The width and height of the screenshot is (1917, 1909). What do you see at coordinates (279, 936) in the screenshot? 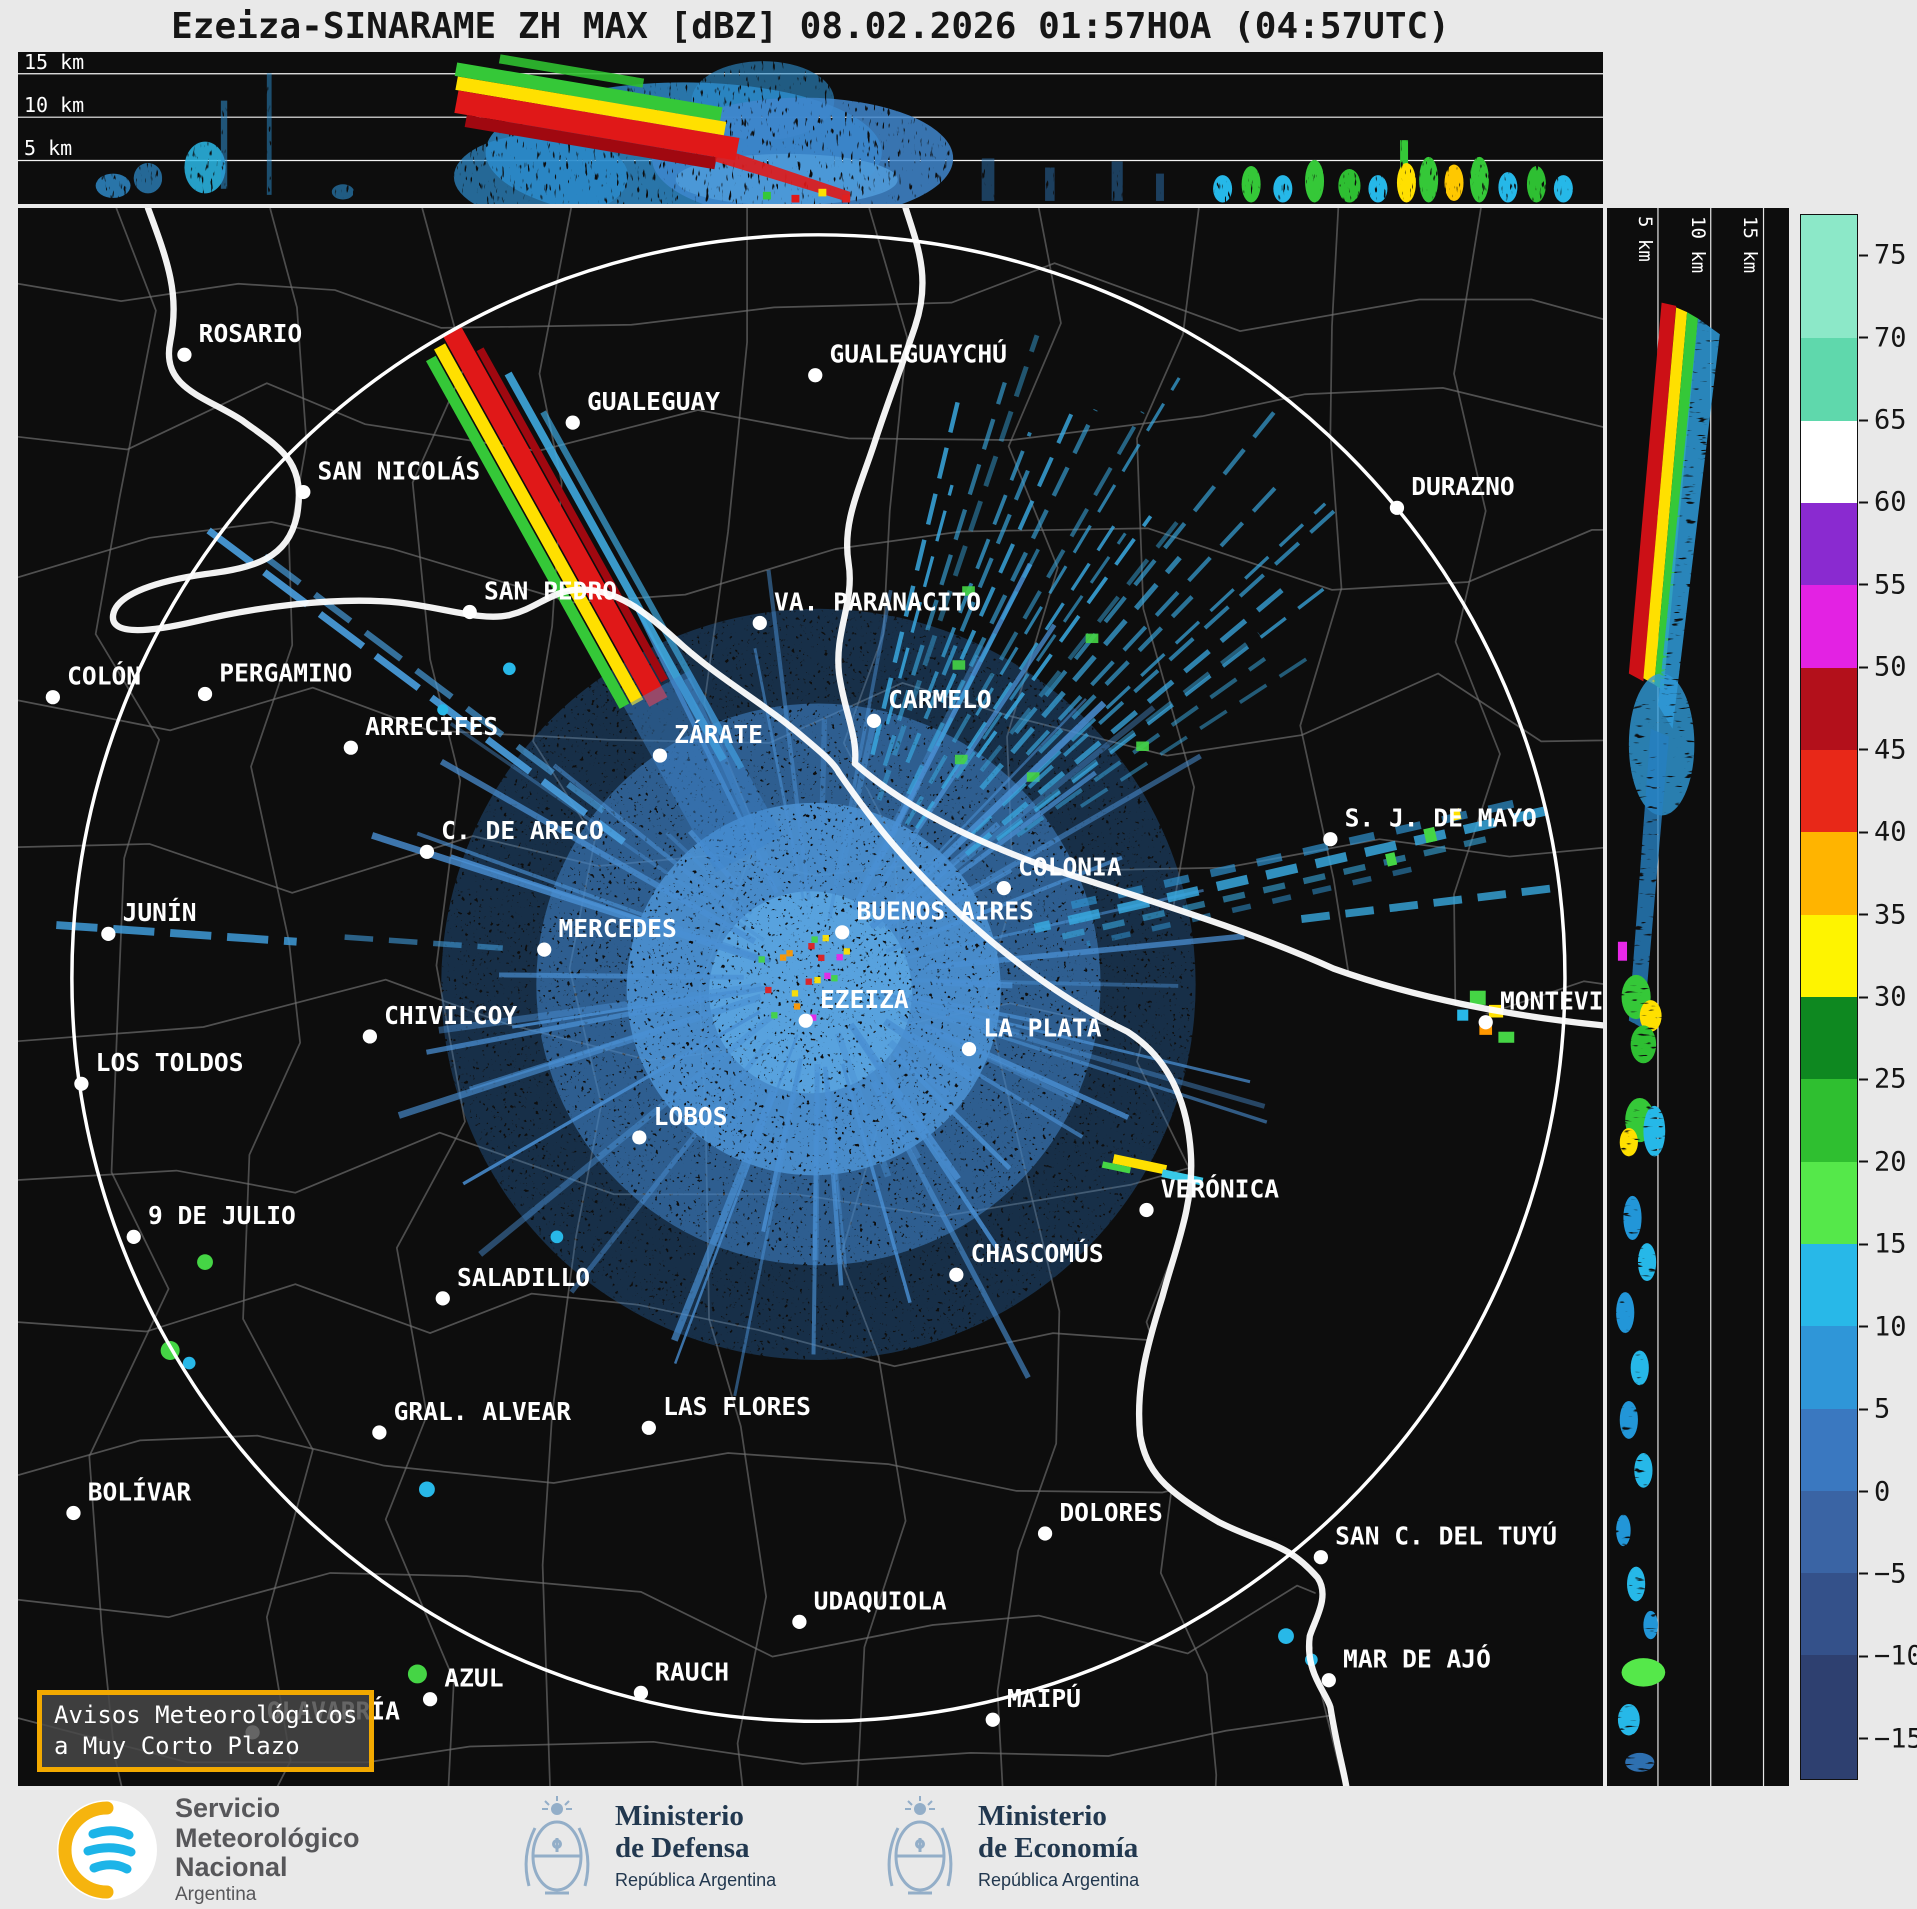
I see `west-streak` at bounding box center [279, 936].